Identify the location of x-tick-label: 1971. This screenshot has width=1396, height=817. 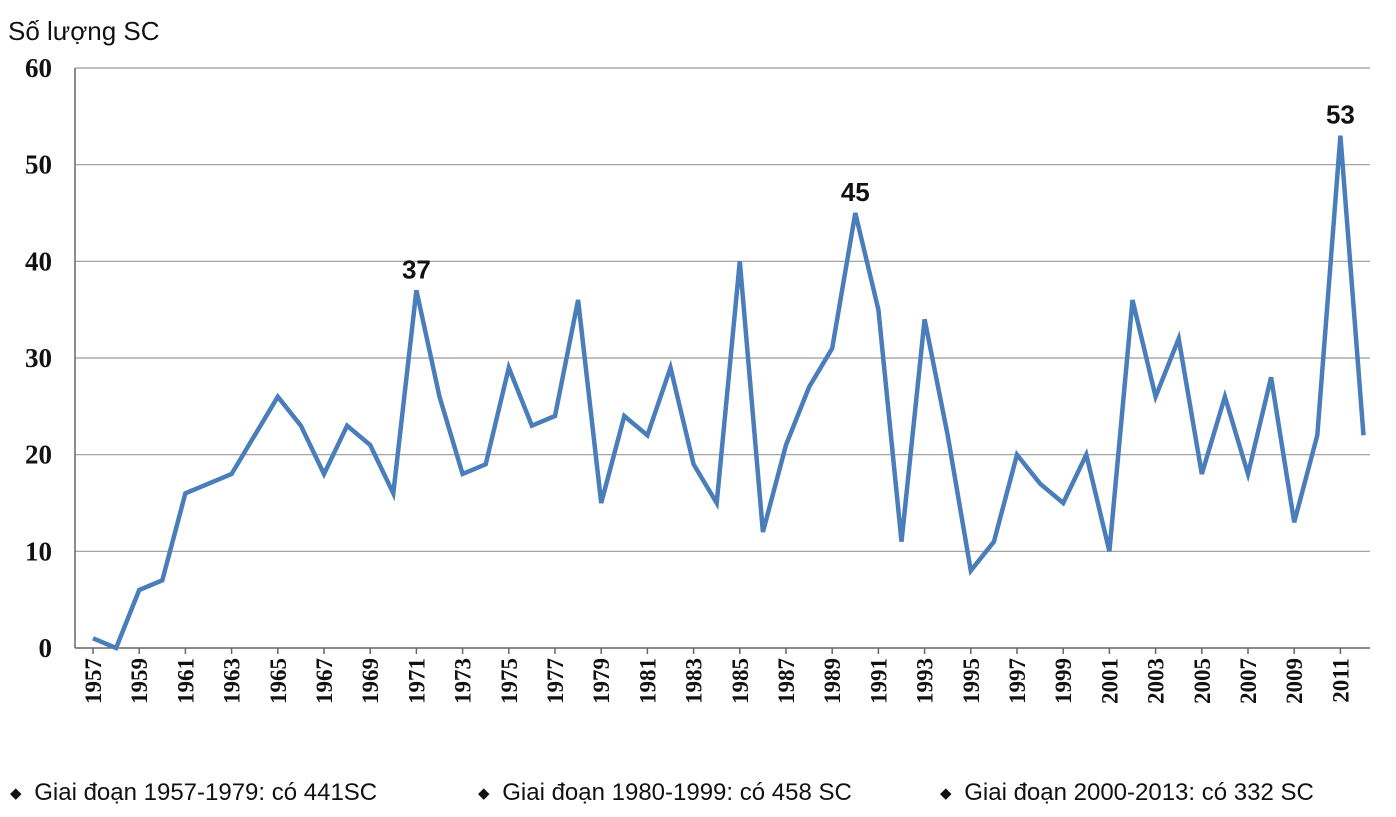
(416, 681).